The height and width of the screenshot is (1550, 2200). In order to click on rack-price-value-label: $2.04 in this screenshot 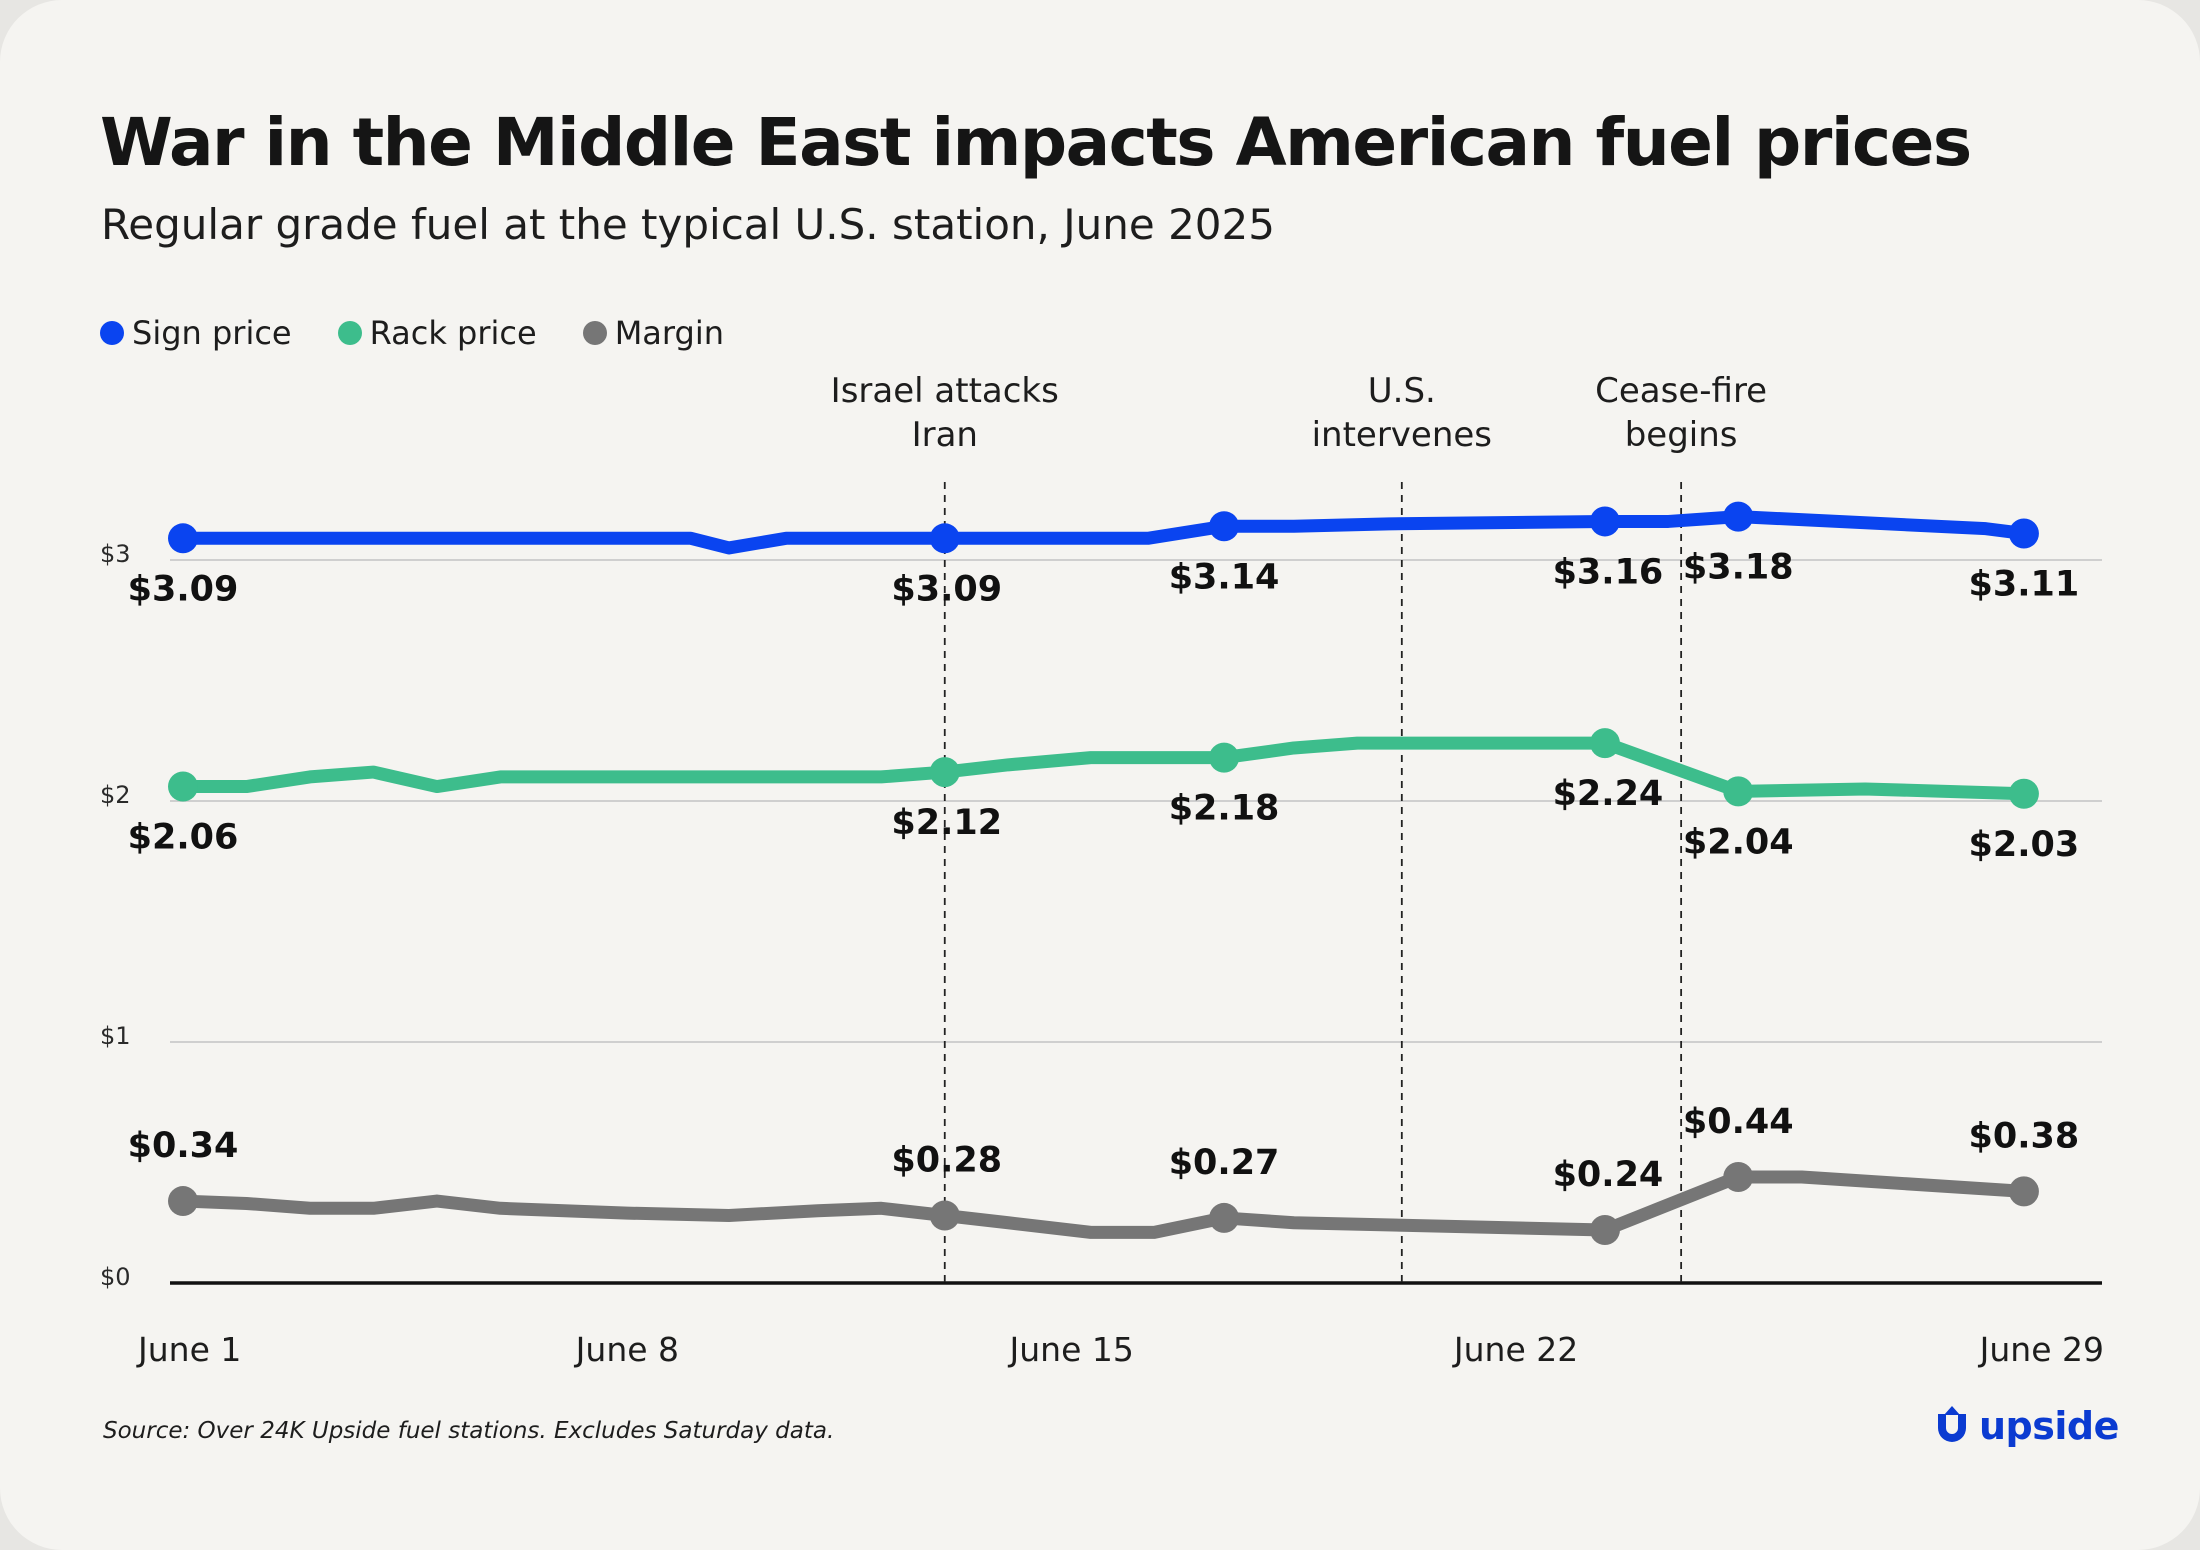, I will do `click(1738, 842)`.